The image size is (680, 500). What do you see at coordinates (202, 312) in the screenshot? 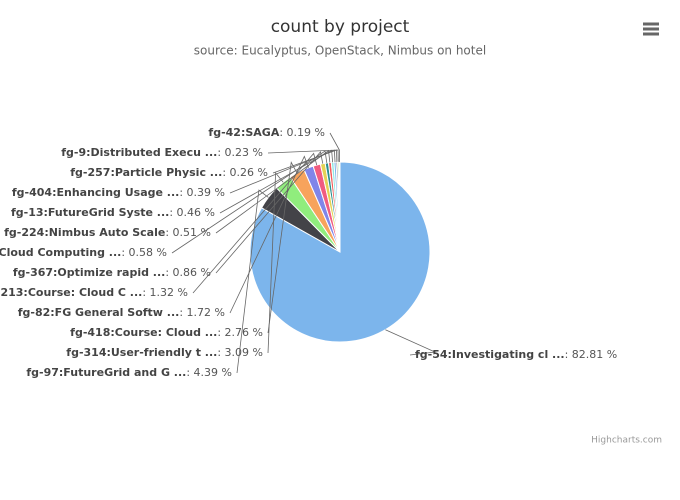
I see `label-value: : 1.72 %` at bounding box center [202, 312].